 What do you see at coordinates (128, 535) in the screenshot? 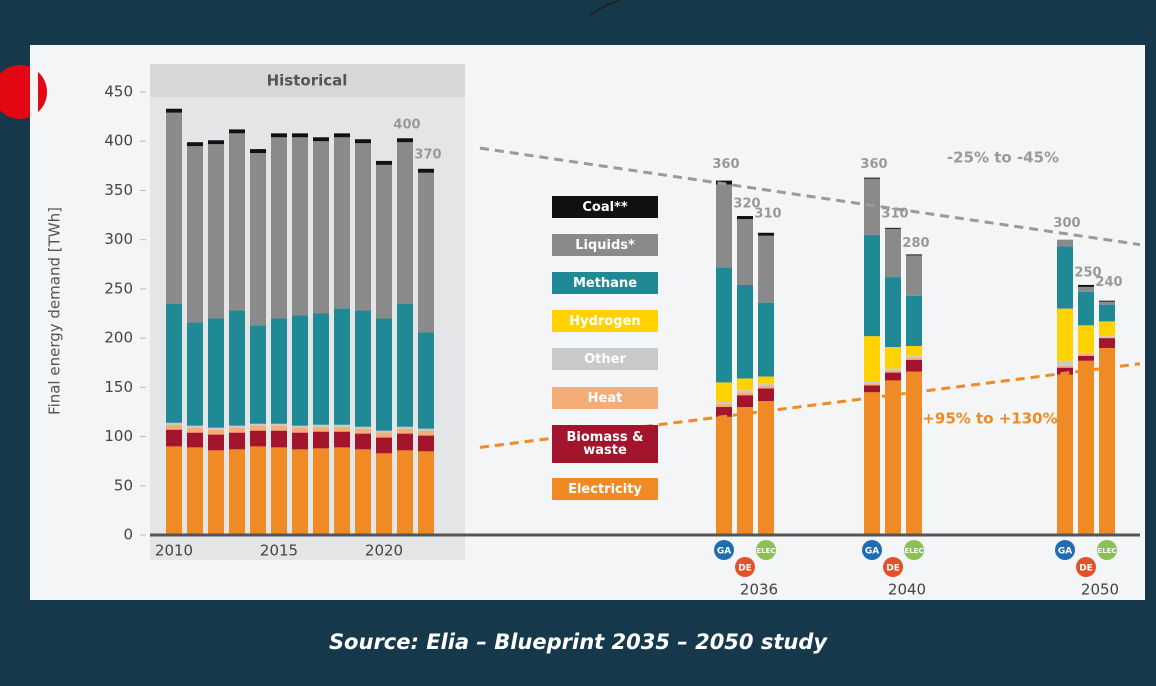
I see `y-tick-label: 0` at bounding box center [128, 535].